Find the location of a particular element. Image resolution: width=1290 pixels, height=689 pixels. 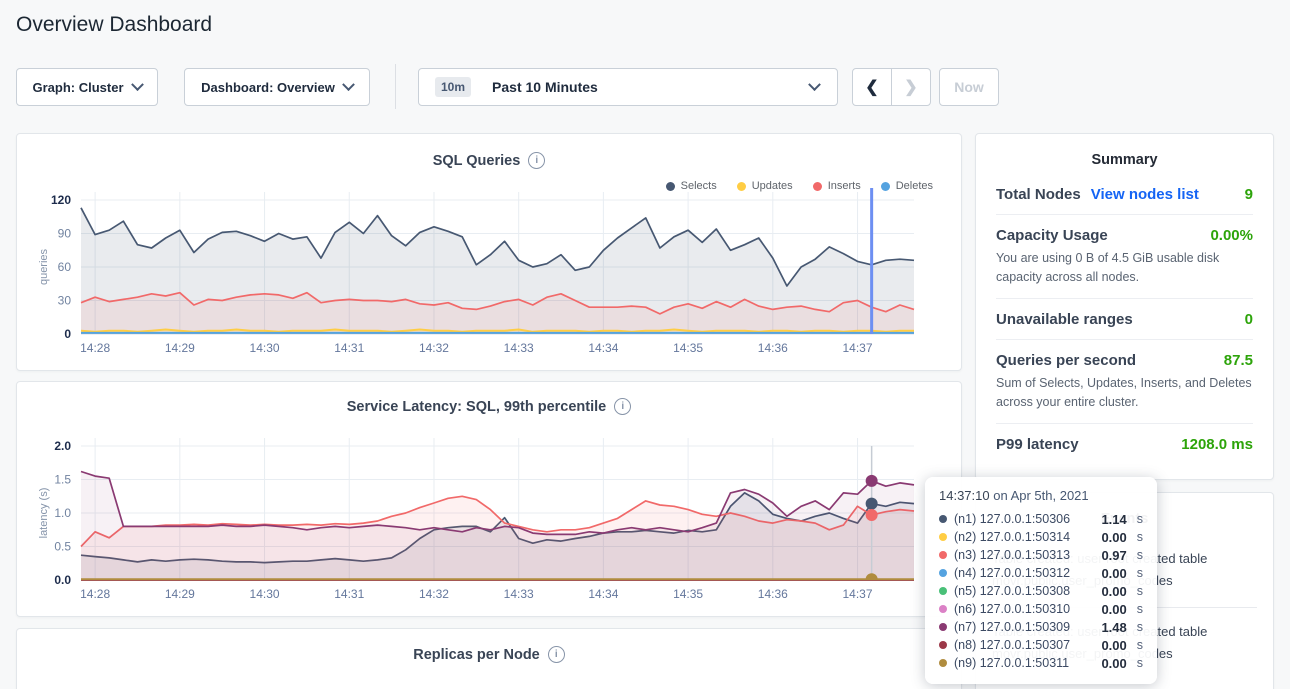

svg-text: 60 is located at coordinates (65, 267).